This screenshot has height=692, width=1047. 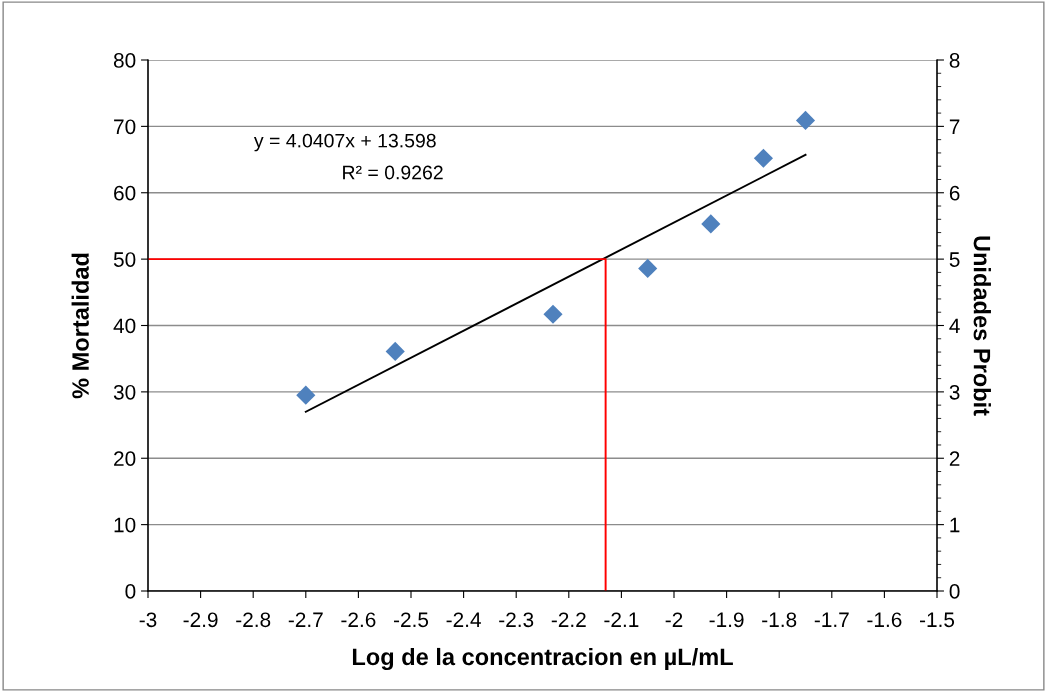 I want to click on y2-axis-title: Unidades Probit, so click(x=982, y=326).